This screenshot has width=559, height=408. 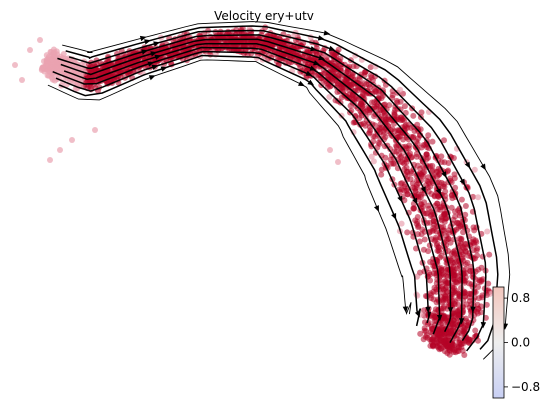 What do you see at coordinates (520, 343) in the screenshot?
I see `colorbar-tick-label: 0.0` at bounding box center [520, 343].